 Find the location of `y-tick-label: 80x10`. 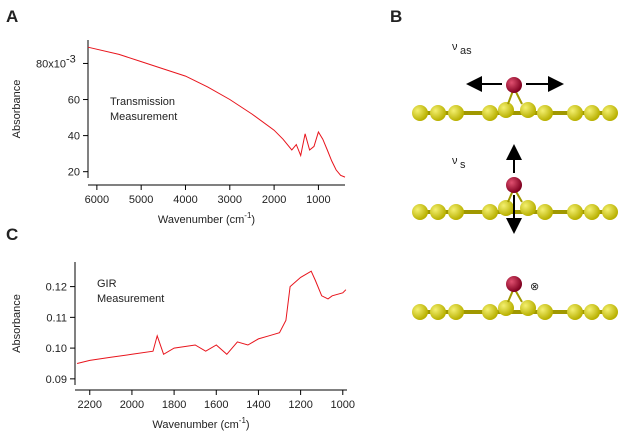

y-tick-label: 80x10 is located at coordinates (51, 64).